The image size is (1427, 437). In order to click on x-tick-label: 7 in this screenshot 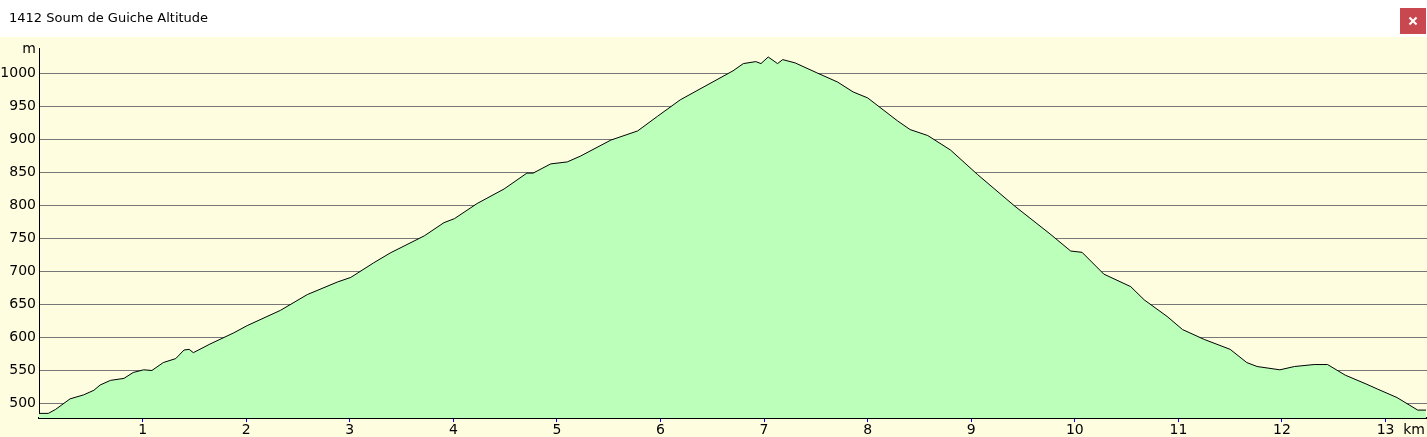, I will do `click(764, 429)`.